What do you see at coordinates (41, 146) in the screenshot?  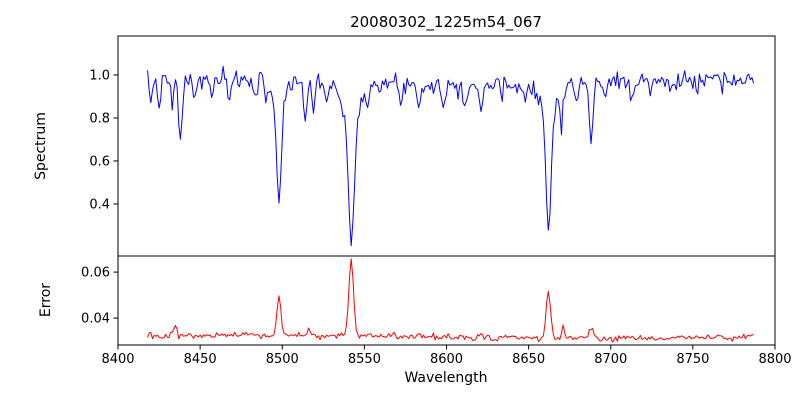 I see `spectrum-y-axis-label: Spectrum` at bounding box center [41, 146].